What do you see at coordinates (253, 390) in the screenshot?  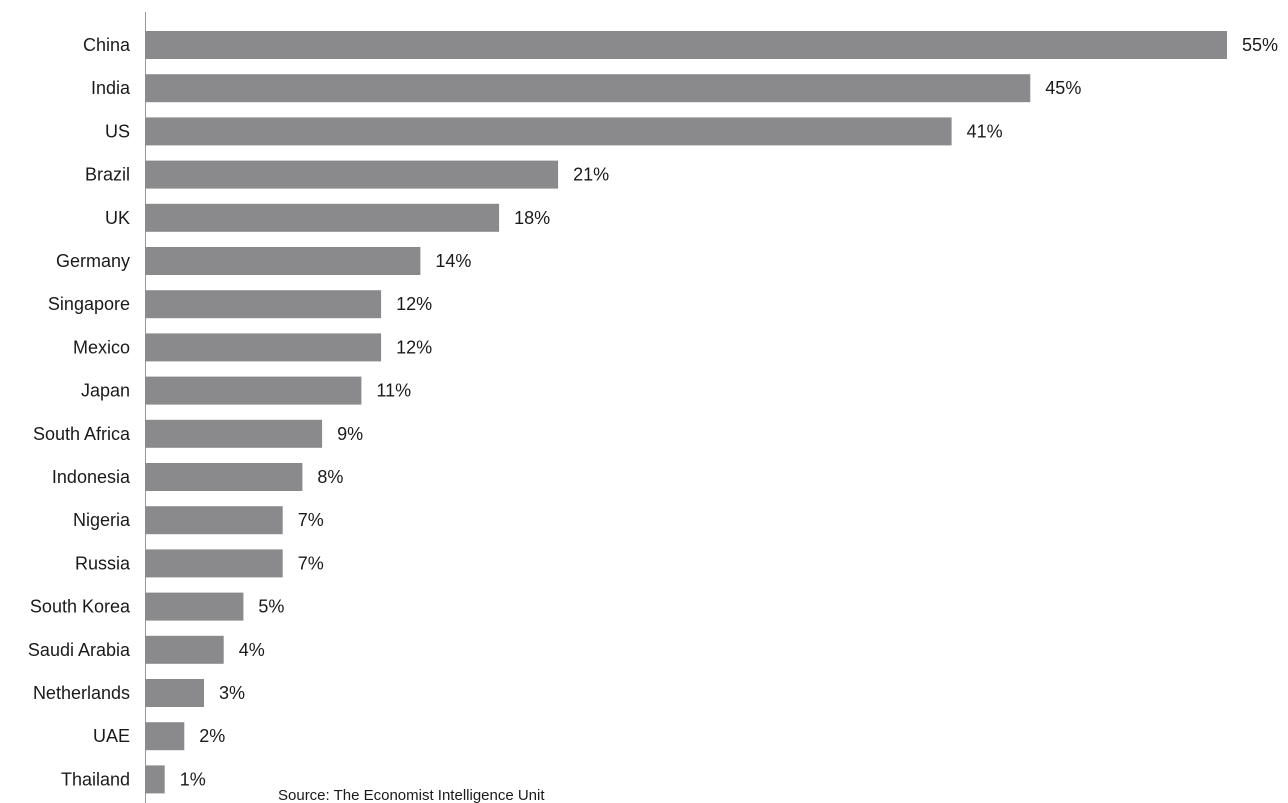 I see `bar-japan` at bounding box center [253, 390].